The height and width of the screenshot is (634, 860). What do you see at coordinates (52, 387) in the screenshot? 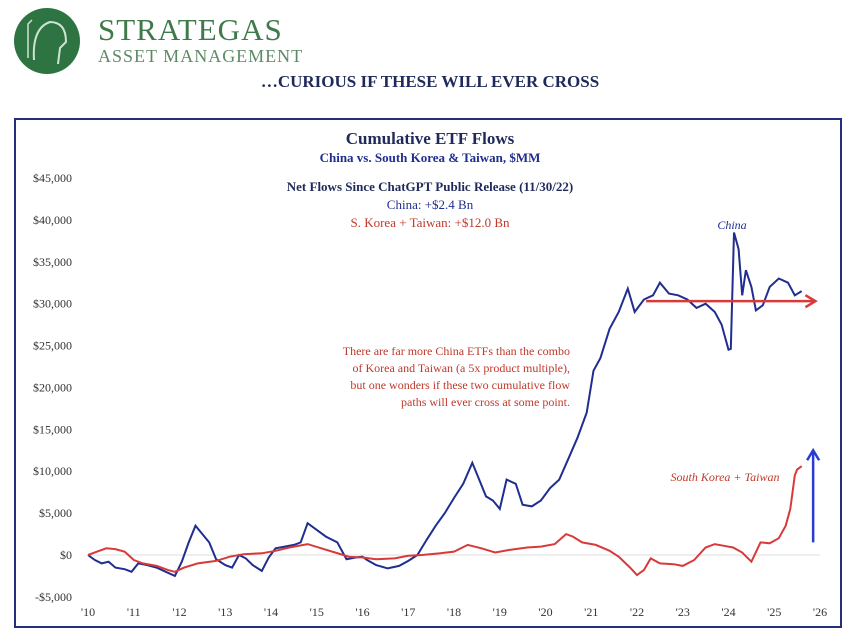
I see `y-tick-label: $20,000` at bounding box center [52, 387].